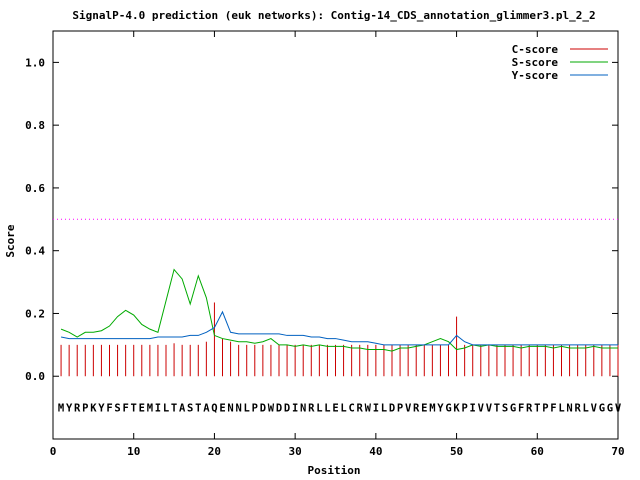 The width and height of the screenshot is (640, 480). What do you see at coordinates (339, 328) in the screenshot?
I see `y-score-line` at bounding box center [339, 328].